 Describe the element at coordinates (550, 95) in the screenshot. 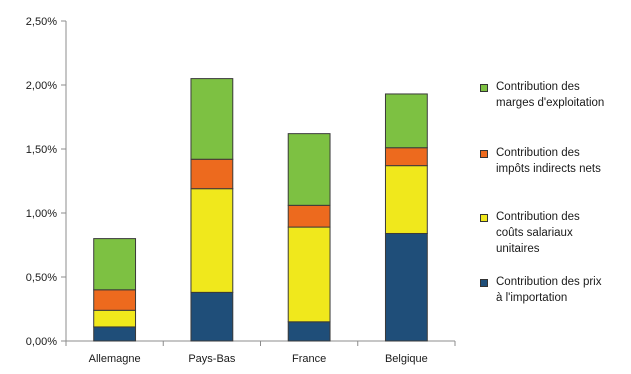

I see `legend-label-marges: Contribution des marges d'exploitation` at that location.